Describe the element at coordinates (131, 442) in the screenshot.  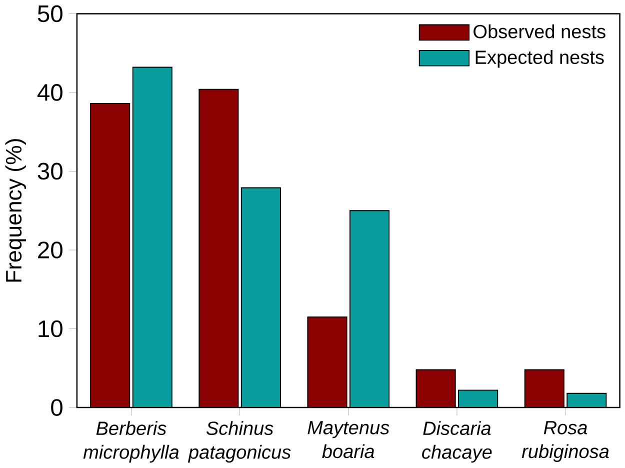
I see `x-tick-label: Berberis microphylla` at that location.